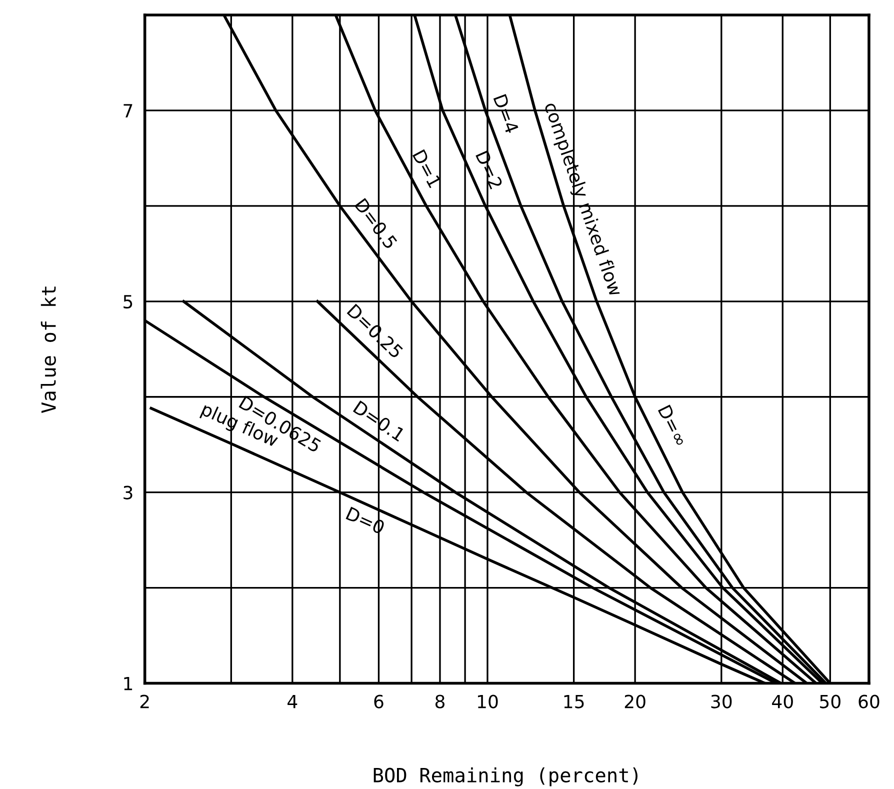 Image resolution: width=894 pixels, height=789 pixels. I want to click on text: D=∞, so click(673, 425).